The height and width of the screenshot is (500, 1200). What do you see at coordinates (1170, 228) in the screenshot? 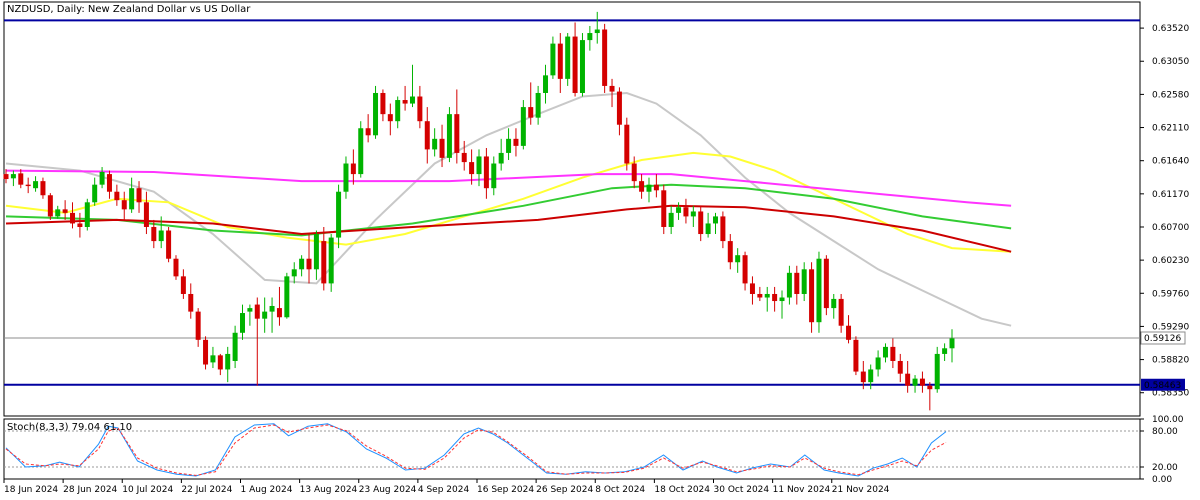
I see `y-tick-label: 0.60700` at bounding box center [1170, 228].